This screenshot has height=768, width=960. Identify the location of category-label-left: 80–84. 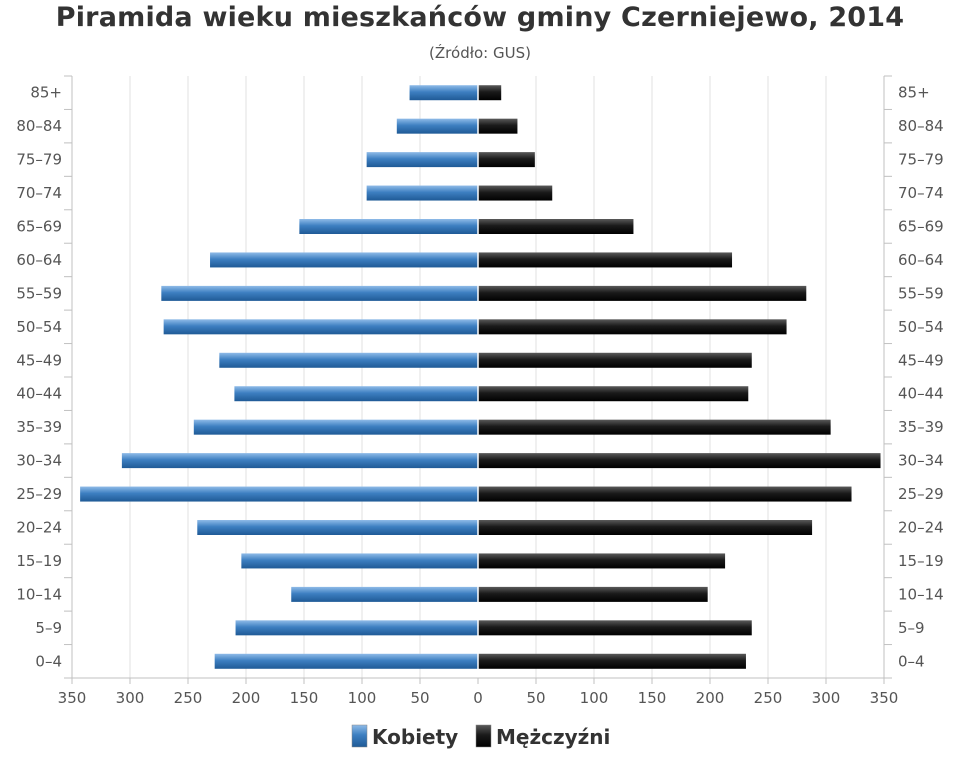
(39, 126).